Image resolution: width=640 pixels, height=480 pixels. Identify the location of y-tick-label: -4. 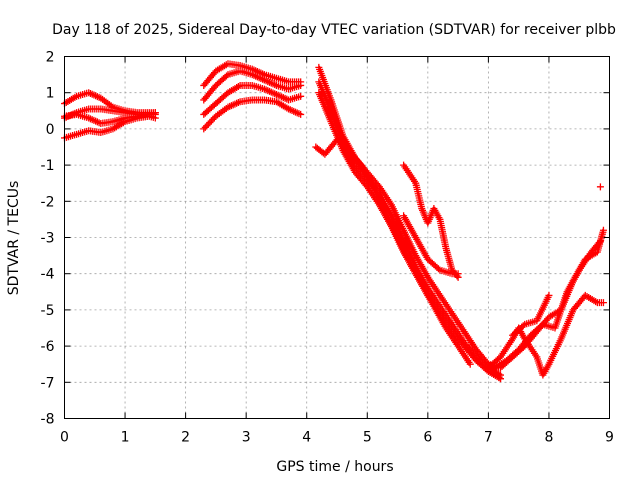
(48, 275).